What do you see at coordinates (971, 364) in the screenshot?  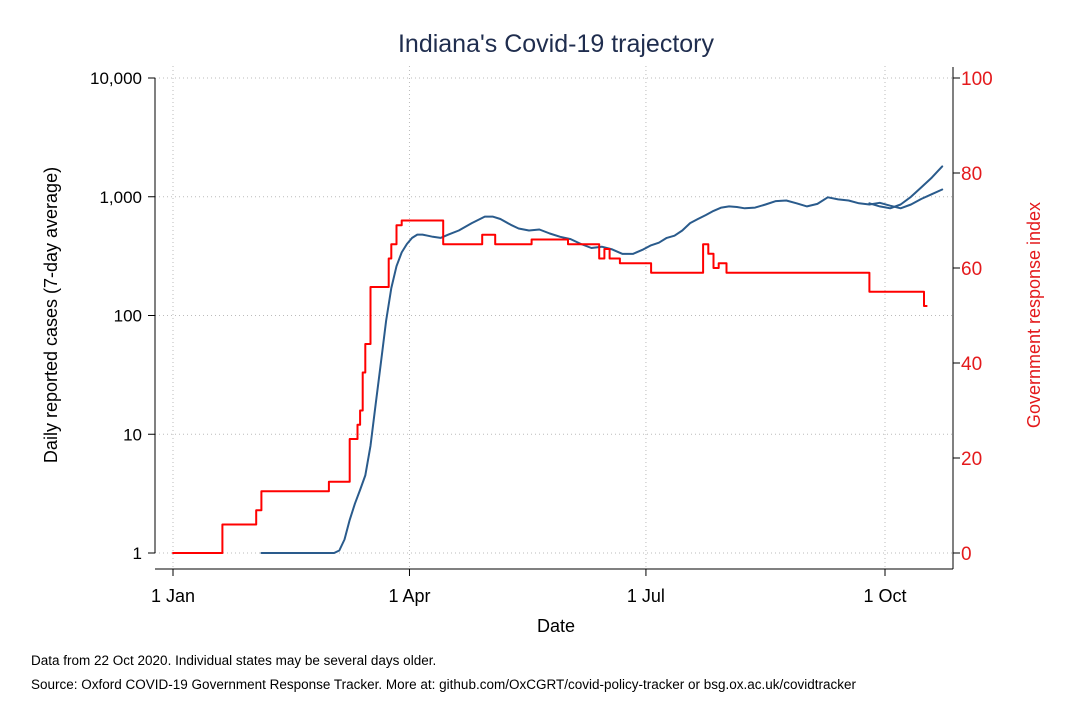 I see `y-axis-right-tick-label: 40` at bounding box center [971, 364].